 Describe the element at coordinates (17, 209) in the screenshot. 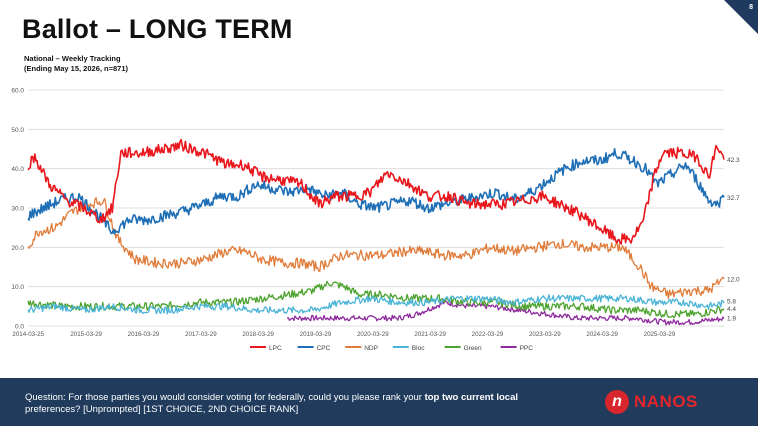

I see `y-tick-label: 30.0` at that location.